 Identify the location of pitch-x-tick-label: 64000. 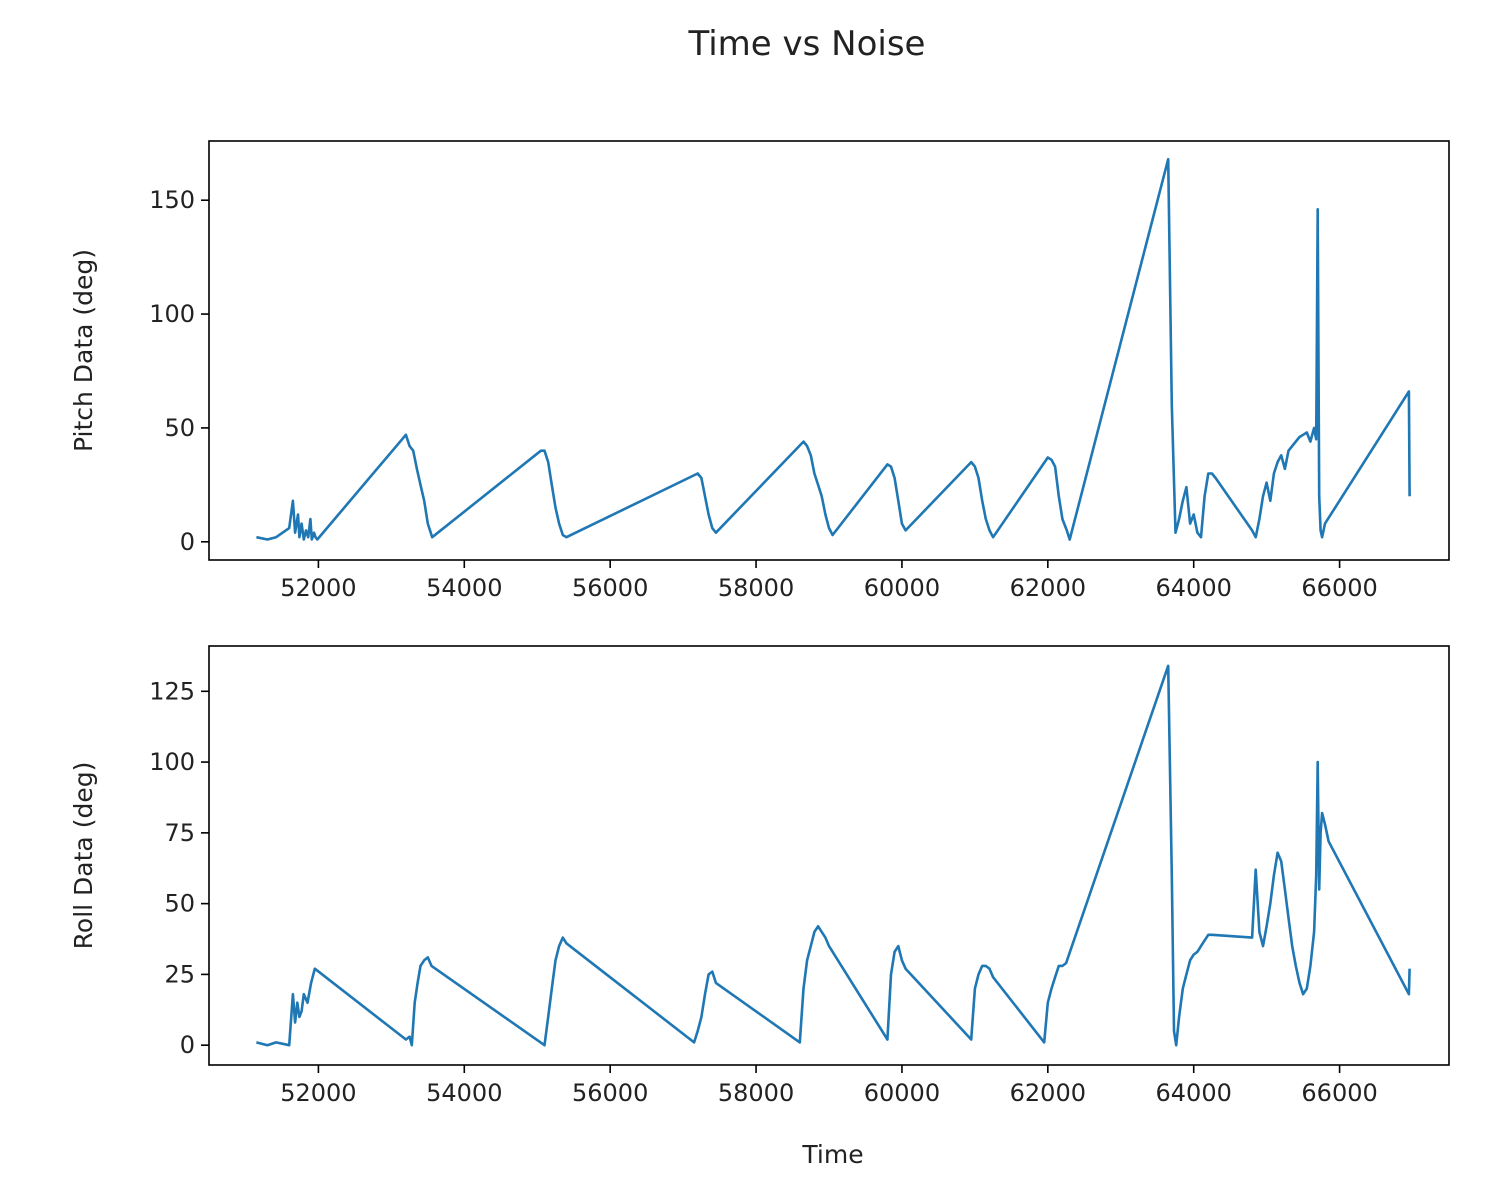
(1194, 588).